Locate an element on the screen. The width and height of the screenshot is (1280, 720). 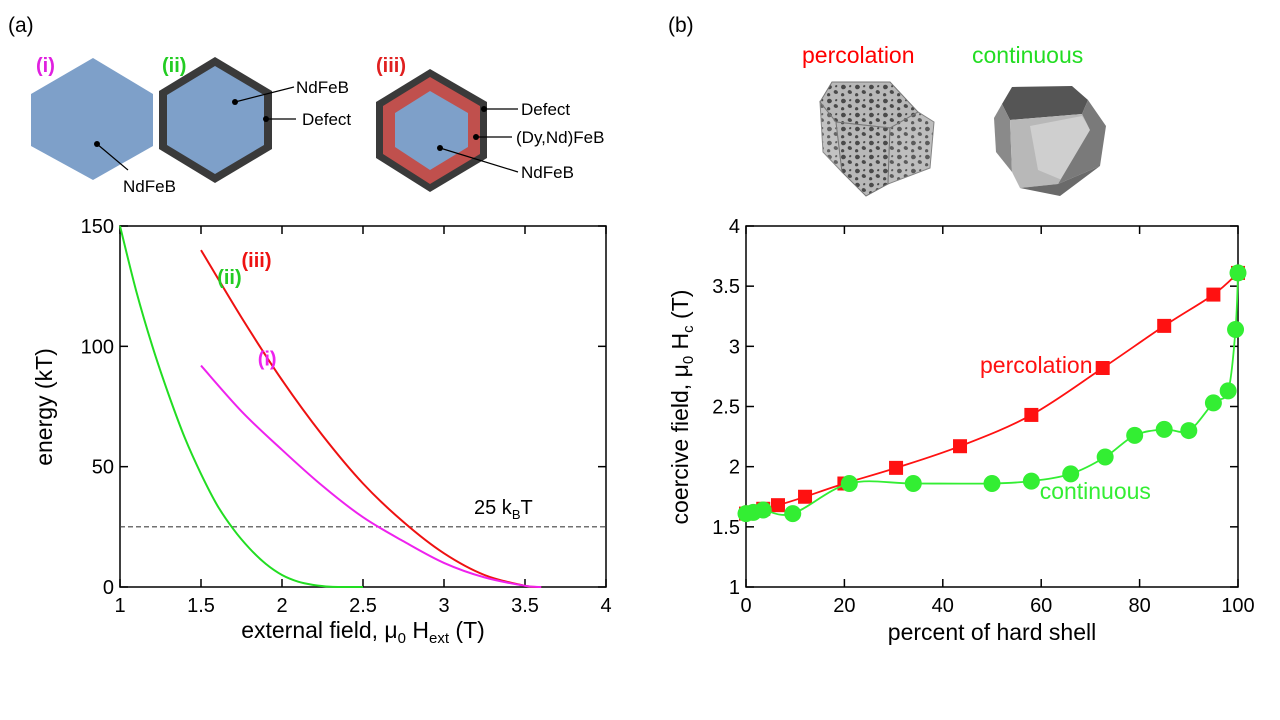
chart-b-ytick-label: 2.5 is located at coordinates (726, 408).